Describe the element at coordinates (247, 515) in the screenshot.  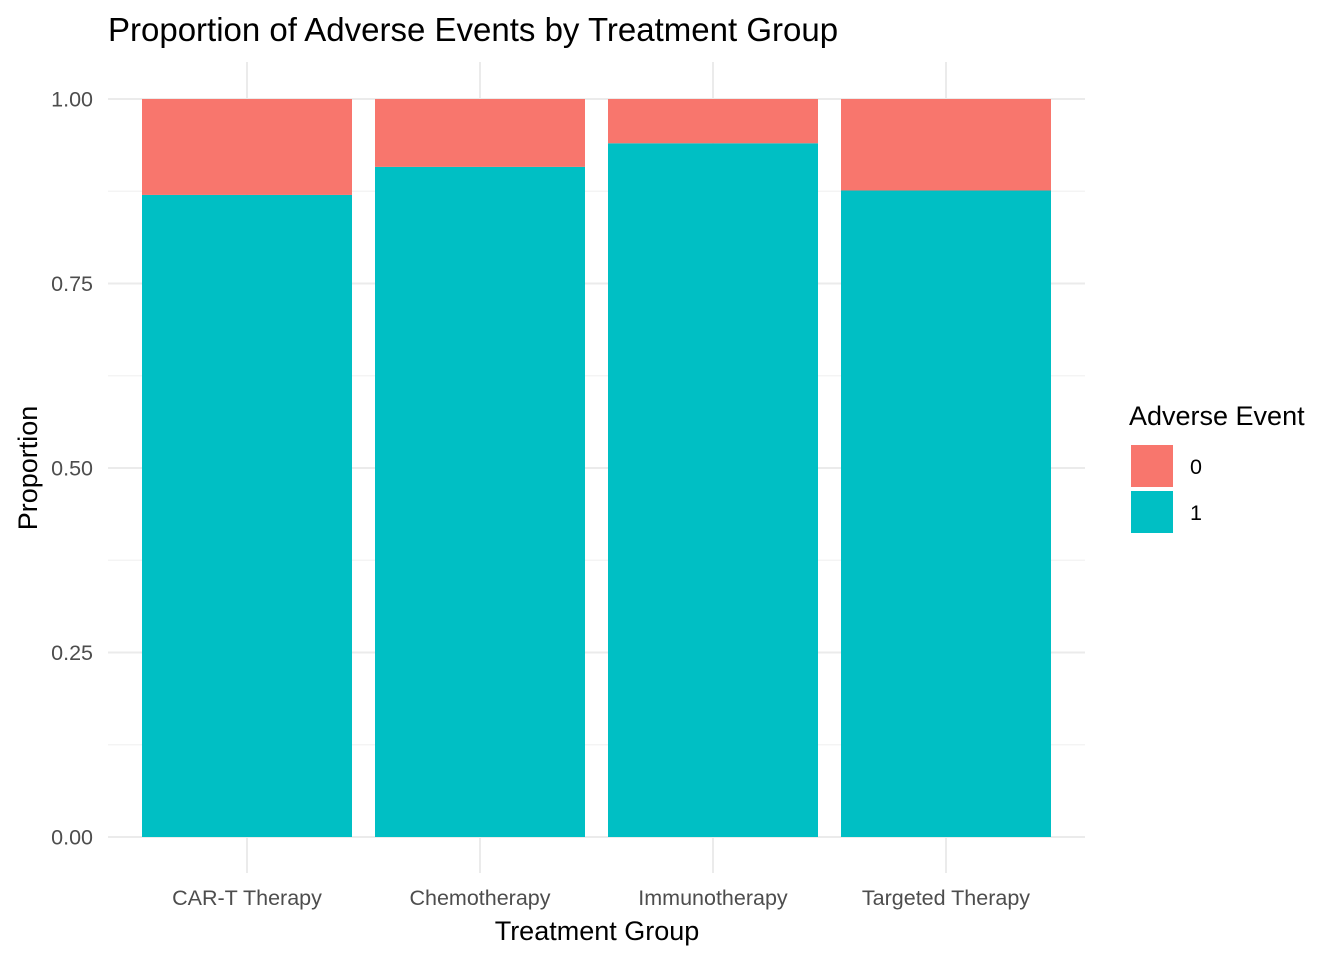
I see `bar-segment-1-car-t-therapy` at that location.